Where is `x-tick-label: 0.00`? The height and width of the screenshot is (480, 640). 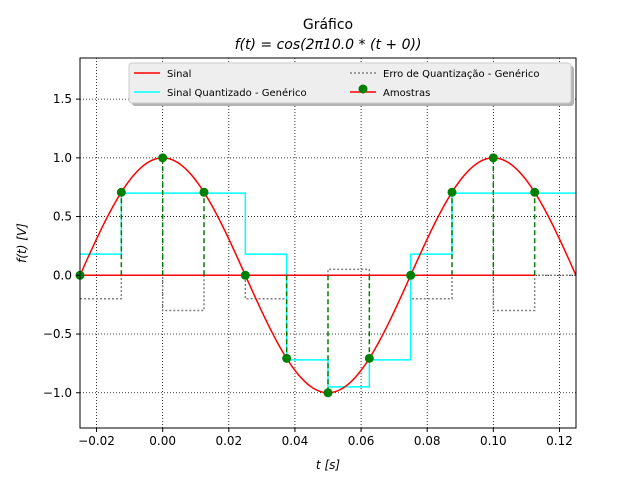 x-tick-label: 0.00 is located at coordinates (162, 441).